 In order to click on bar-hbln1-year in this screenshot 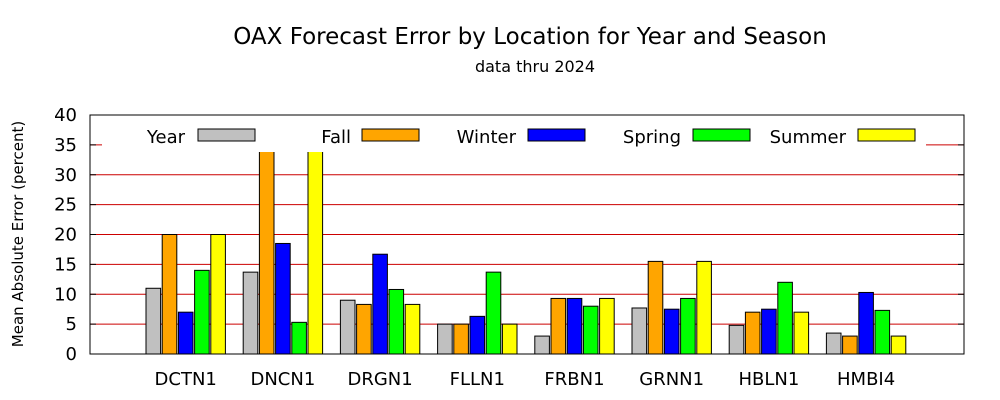, I will do `click(736, 339)`.